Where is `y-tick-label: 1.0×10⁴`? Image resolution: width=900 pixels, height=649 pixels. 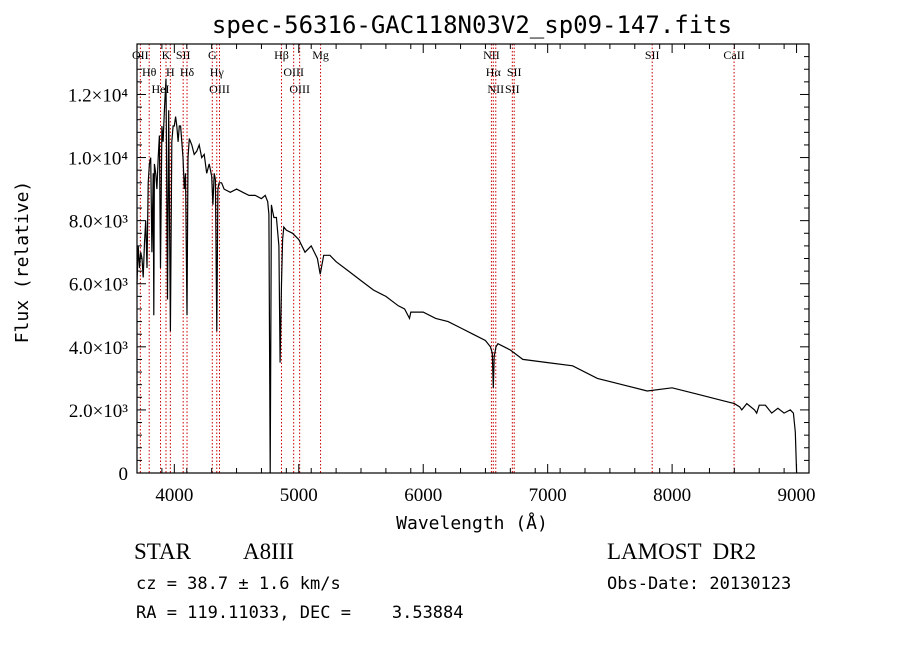
y-tick-label: 1.0×10⁴ is located at coordinates (98, 159).